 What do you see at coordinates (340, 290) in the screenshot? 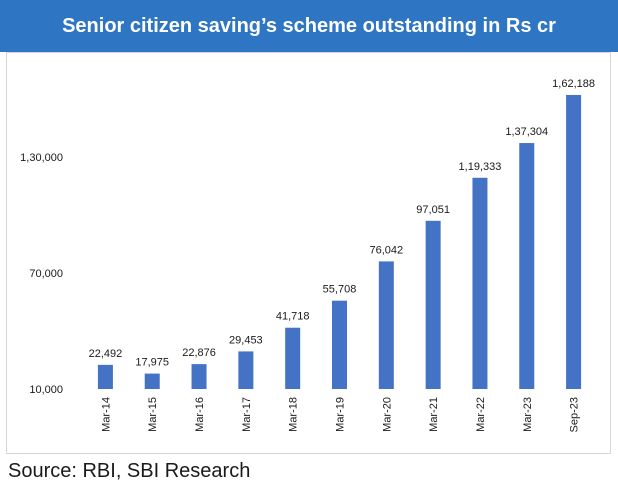
I see `bar-value-label: 55,708` at bounding box center [340, 290].